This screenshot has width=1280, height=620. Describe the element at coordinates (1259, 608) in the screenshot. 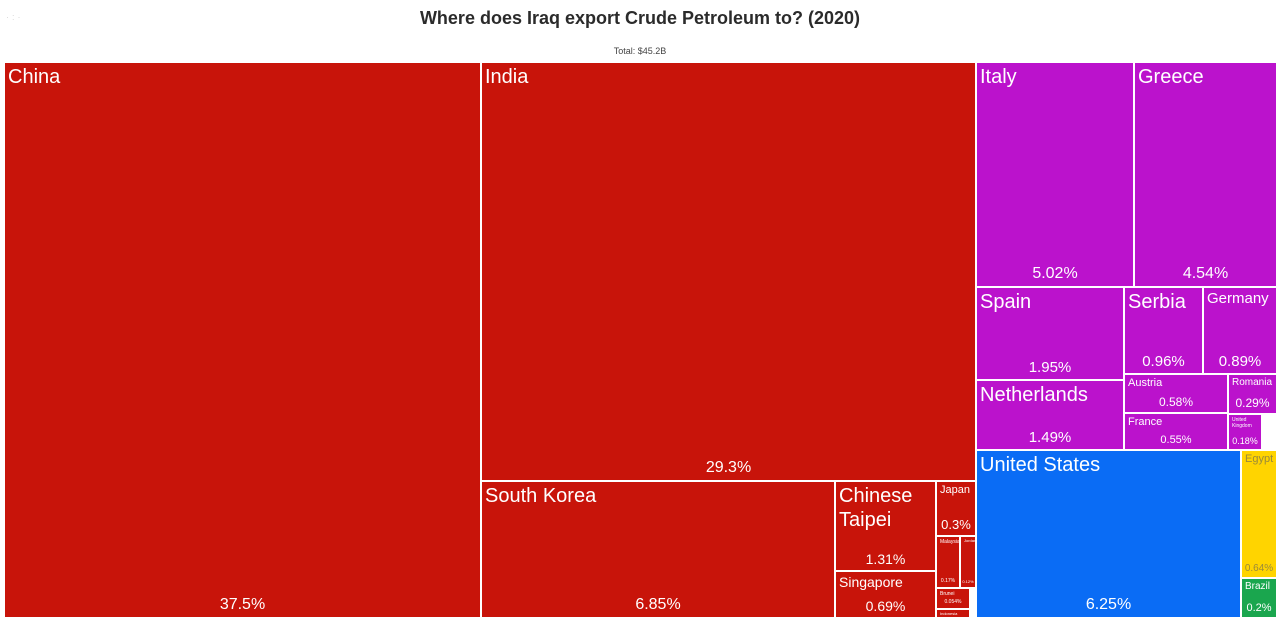

I see `tile-percent: 0.2%` at that location.